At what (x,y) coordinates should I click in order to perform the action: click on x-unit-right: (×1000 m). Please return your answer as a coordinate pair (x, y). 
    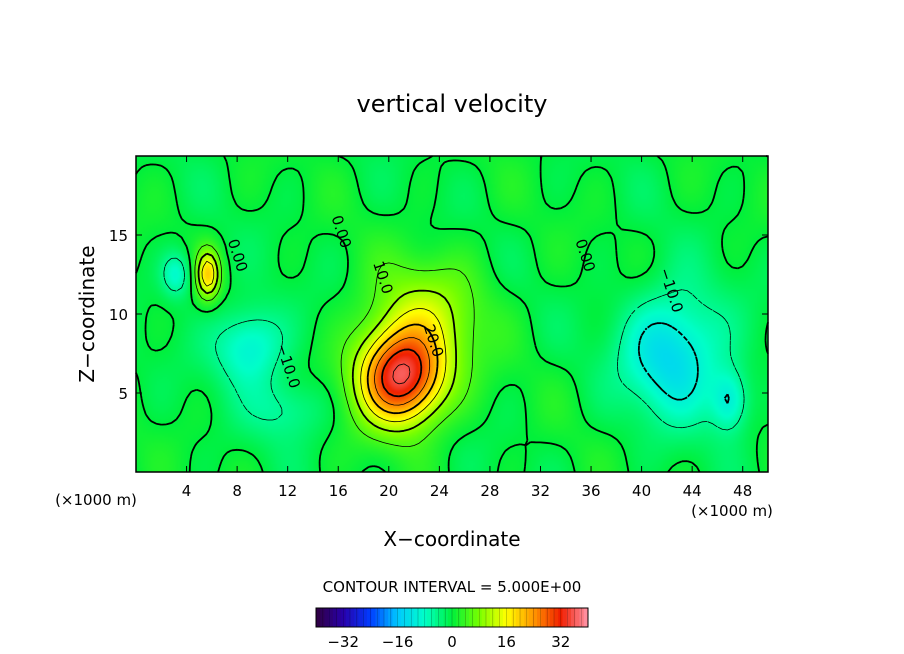
    Looking at the image, I should click on (732, 511).